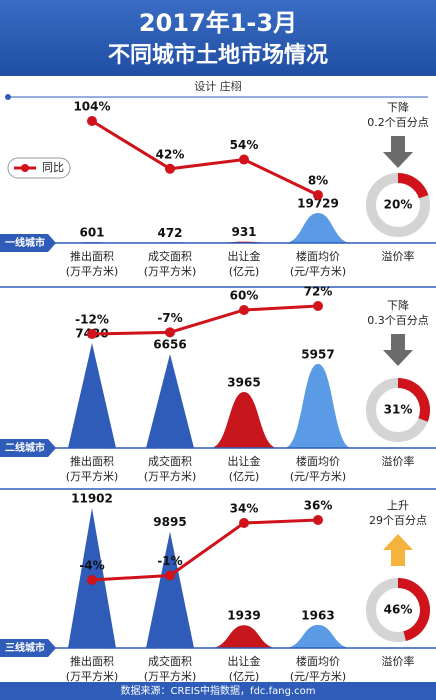  What do you see at coordinates (53, 167) in the screenshot?
I see `legend-label: 同比` at bounding box center [53, 167].